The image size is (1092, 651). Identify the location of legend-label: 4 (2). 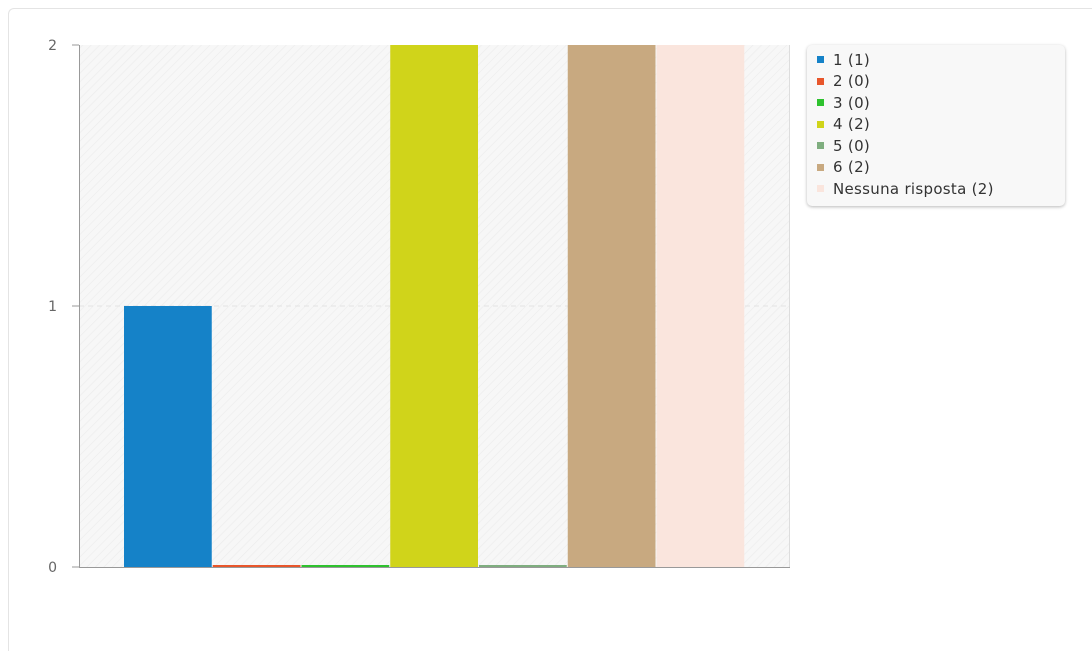
(852, 124).